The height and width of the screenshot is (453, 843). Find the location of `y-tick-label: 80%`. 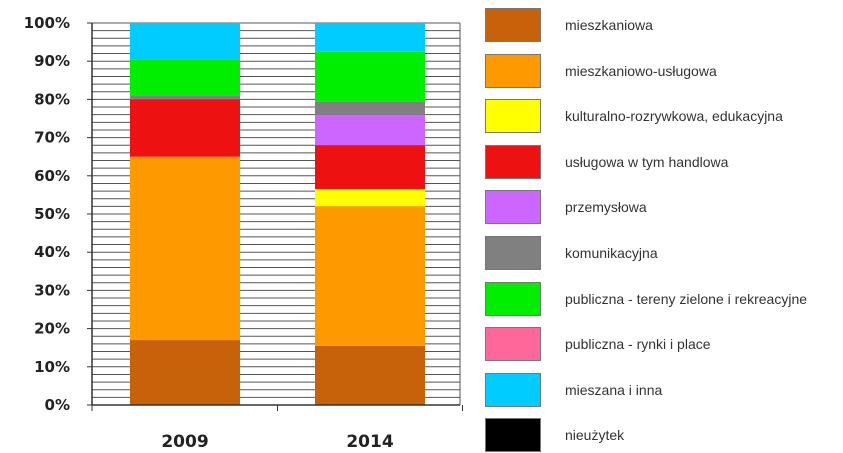

y-tick-label: 80% is located at coordinates (52, 99).